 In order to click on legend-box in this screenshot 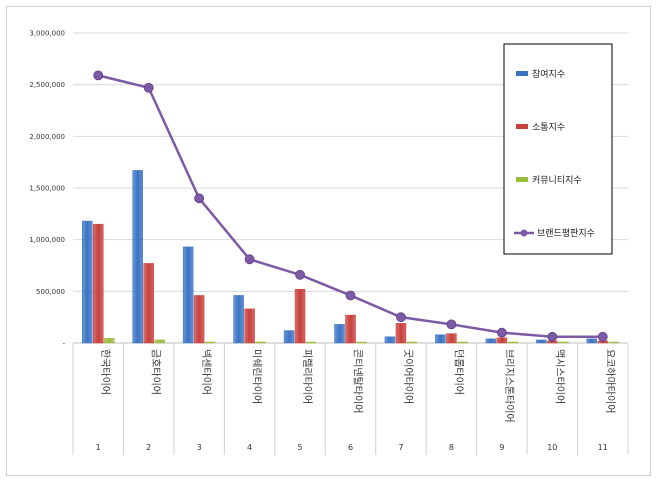, I will do `click(558, 149)`.